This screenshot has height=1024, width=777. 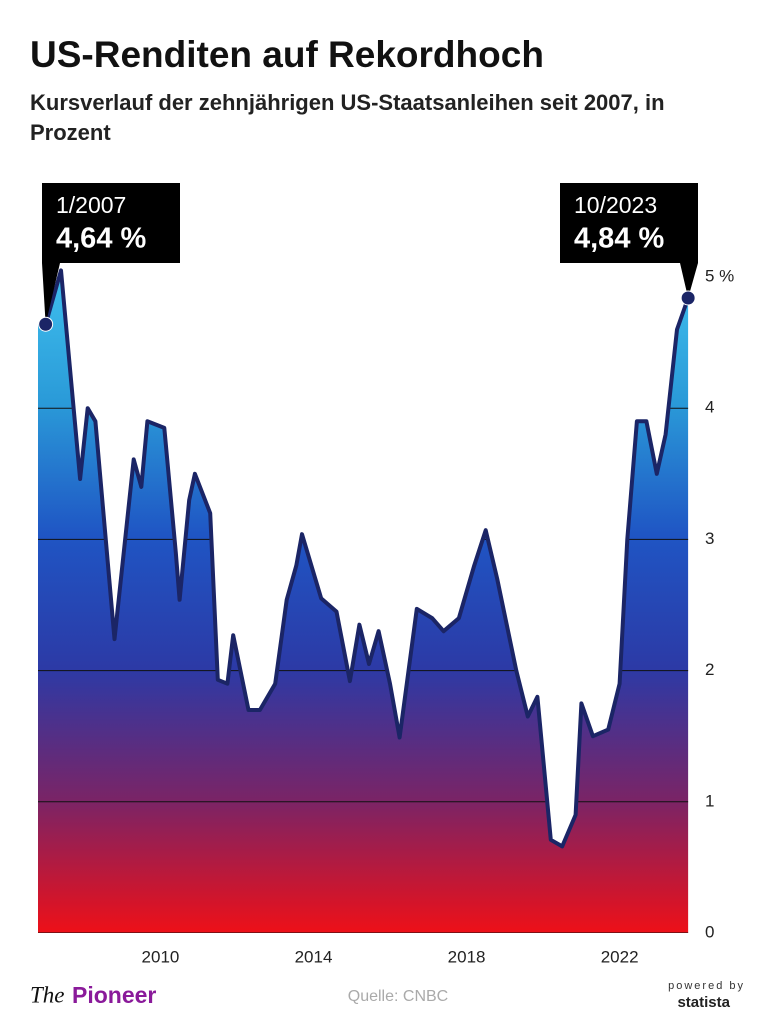 I want to click on brand-name: Pioneer, so click(x=114, y=995).